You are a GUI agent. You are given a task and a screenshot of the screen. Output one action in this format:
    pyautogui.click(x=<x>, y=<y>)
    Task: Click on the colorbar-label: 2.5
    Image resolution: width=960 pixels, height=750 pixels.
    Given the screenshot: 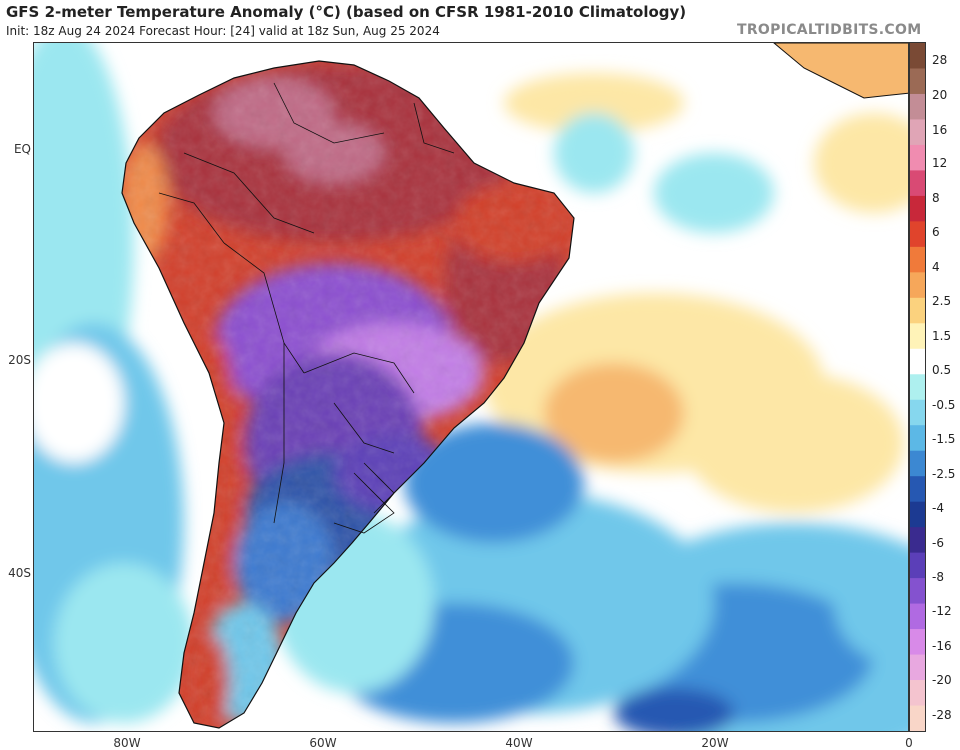 What is the action you would take?
    pyautogui.click(x=942, y=301)
    